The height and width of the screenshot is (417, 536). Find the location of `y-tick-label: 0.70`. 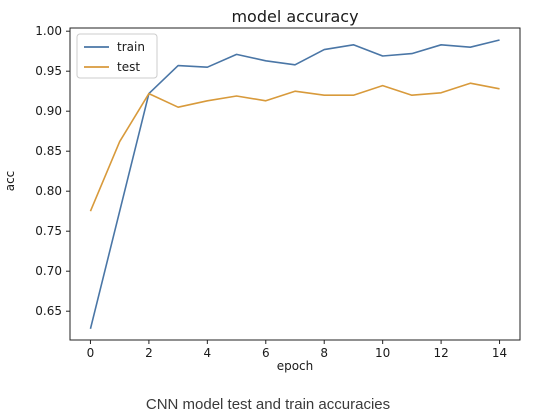

y-tick-label: 0.70 is located at coordinates (48, 271).